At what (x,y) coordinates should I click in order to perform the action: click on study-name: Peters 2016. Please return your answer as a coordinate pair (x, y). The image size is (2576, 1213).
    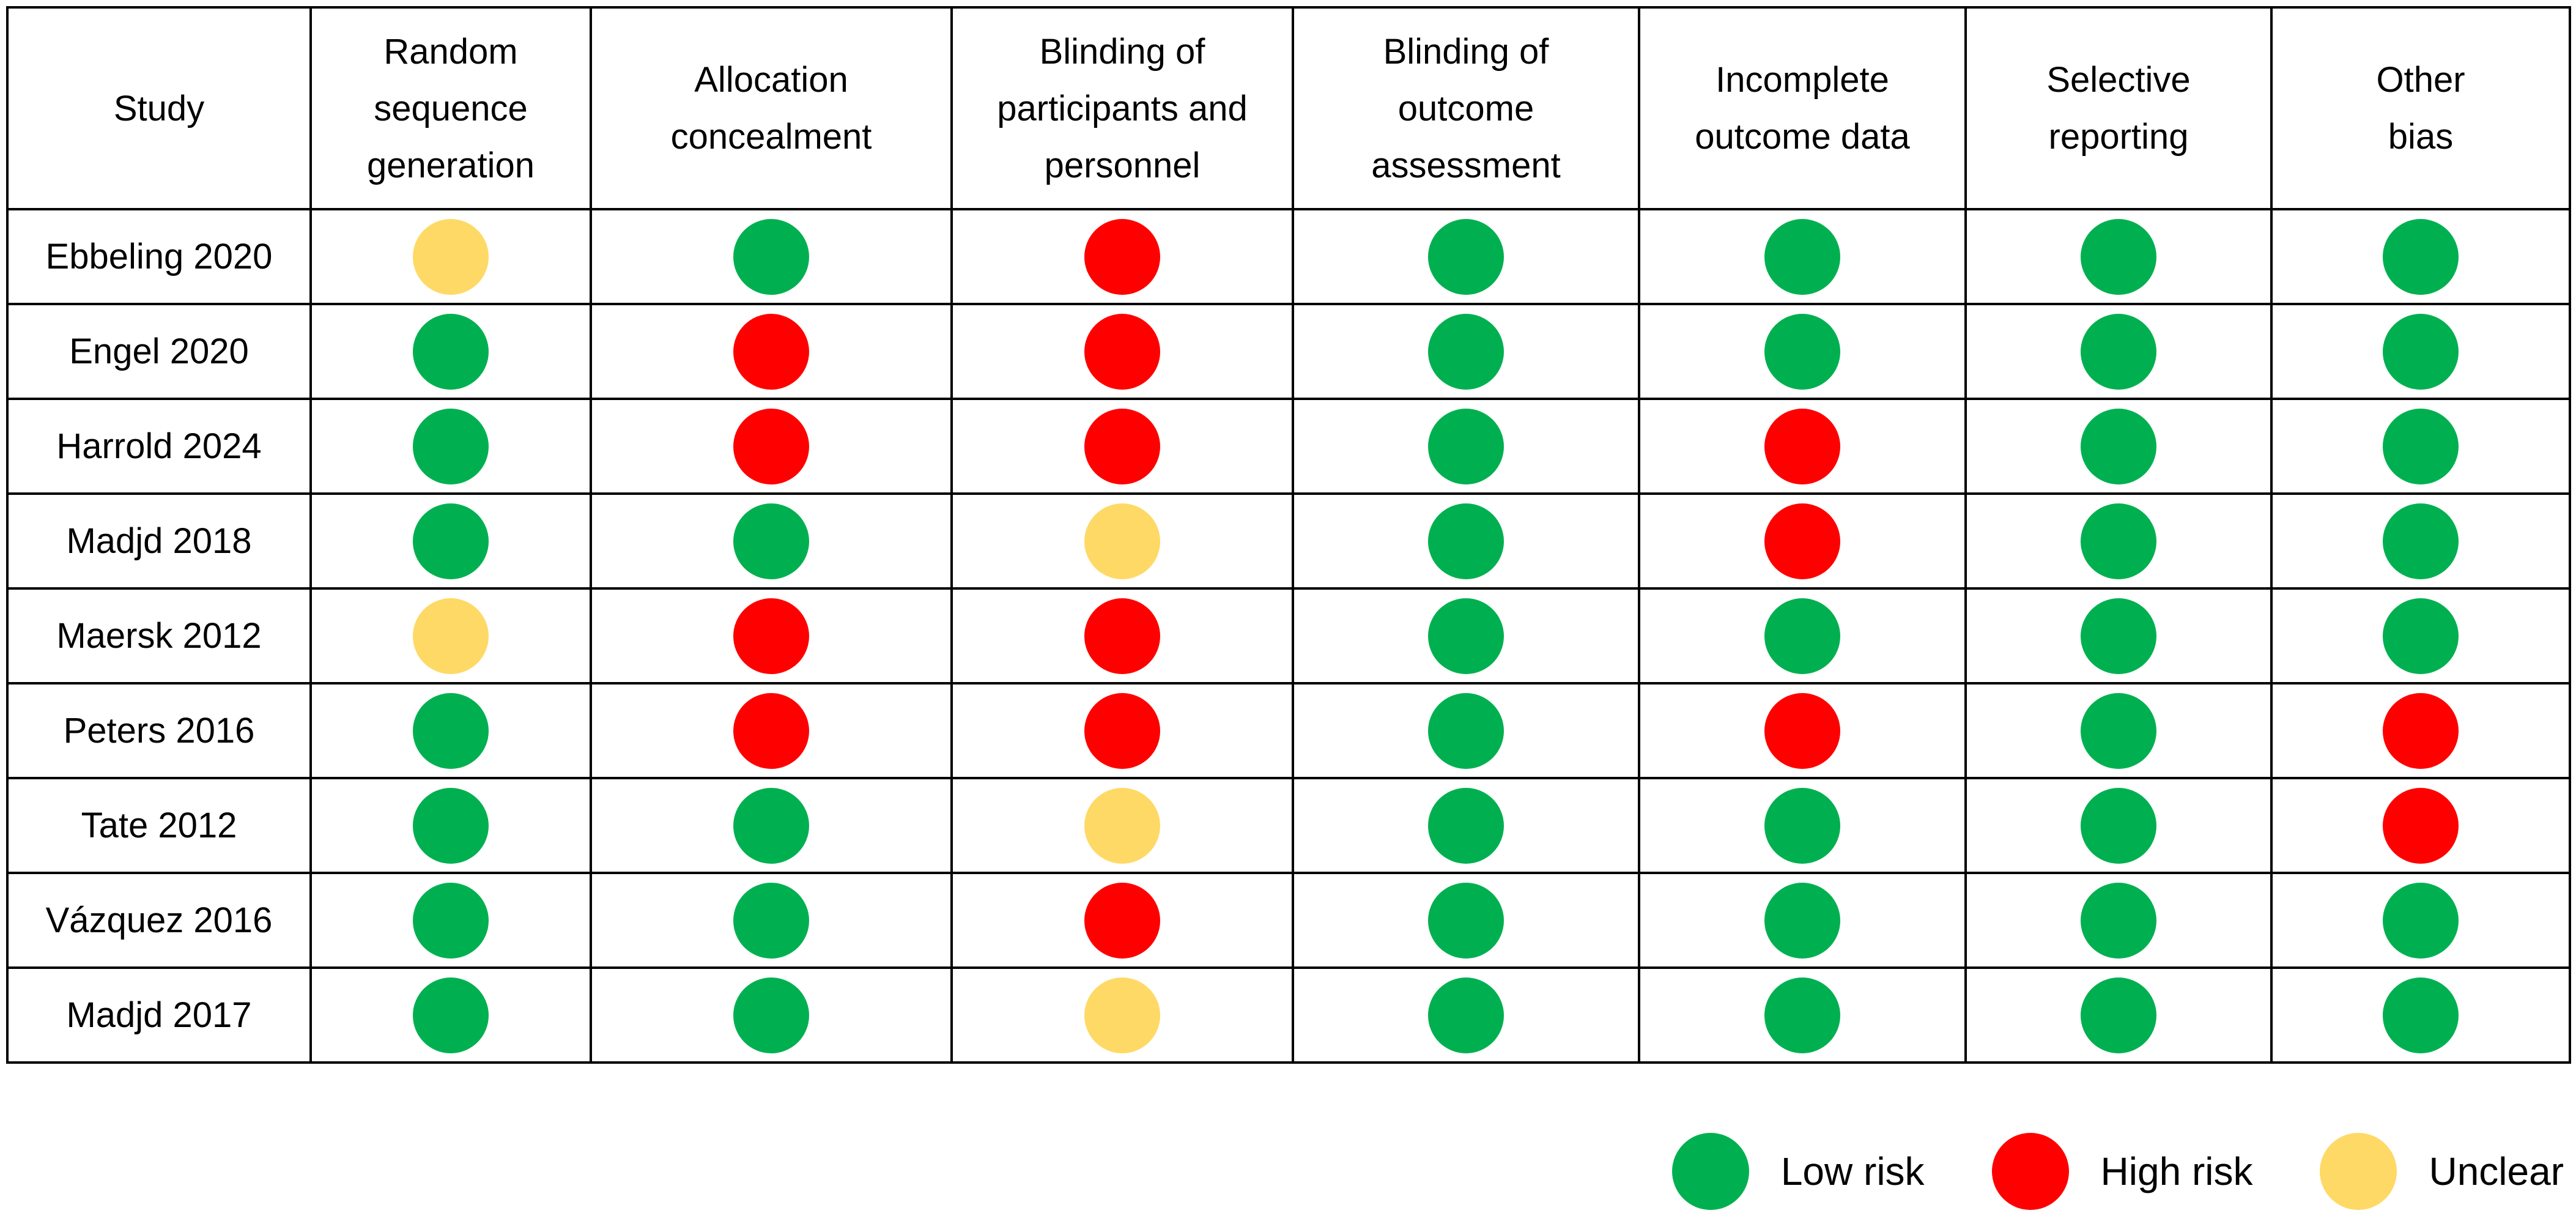
    Looking at the image, I should click on (159, 730).